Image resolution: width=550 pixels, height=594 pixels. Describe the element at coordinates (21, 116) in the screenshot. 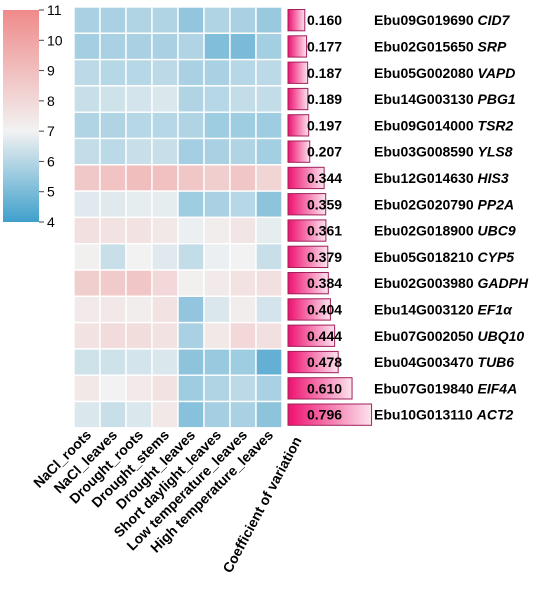

I see `colorbar` at that location.